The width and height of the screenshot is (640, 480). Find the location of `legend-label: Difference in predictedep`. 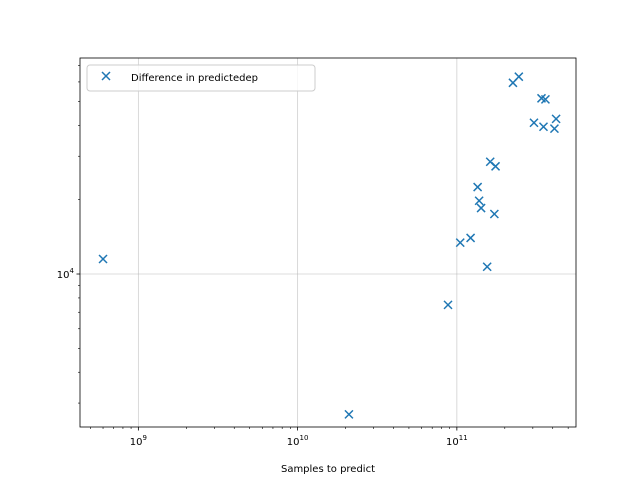

legend-label: Difference in predictedep is located at coordinates (194, 78).